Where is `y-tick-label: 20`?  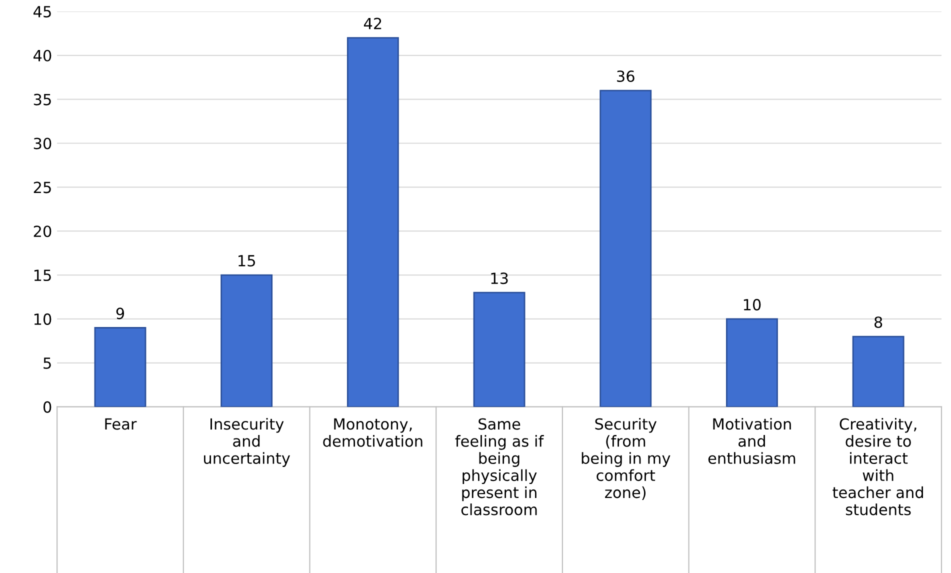 y-tick-label: 20 is located at coordinates (43, 232).